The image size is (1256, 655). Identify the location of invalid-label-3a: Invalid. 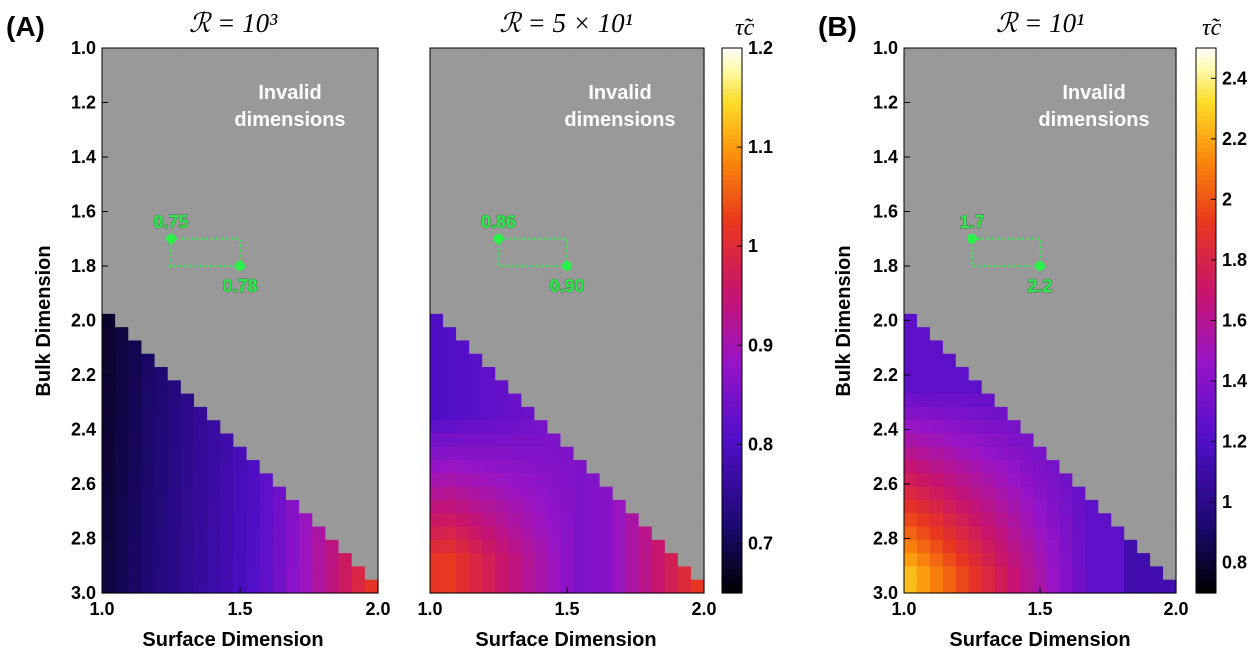
(1093, 93).